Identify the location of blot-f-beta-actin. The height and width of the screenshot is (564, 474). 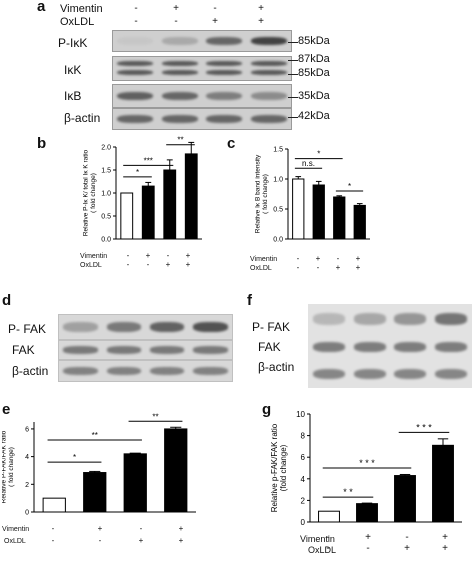
(390, 374).